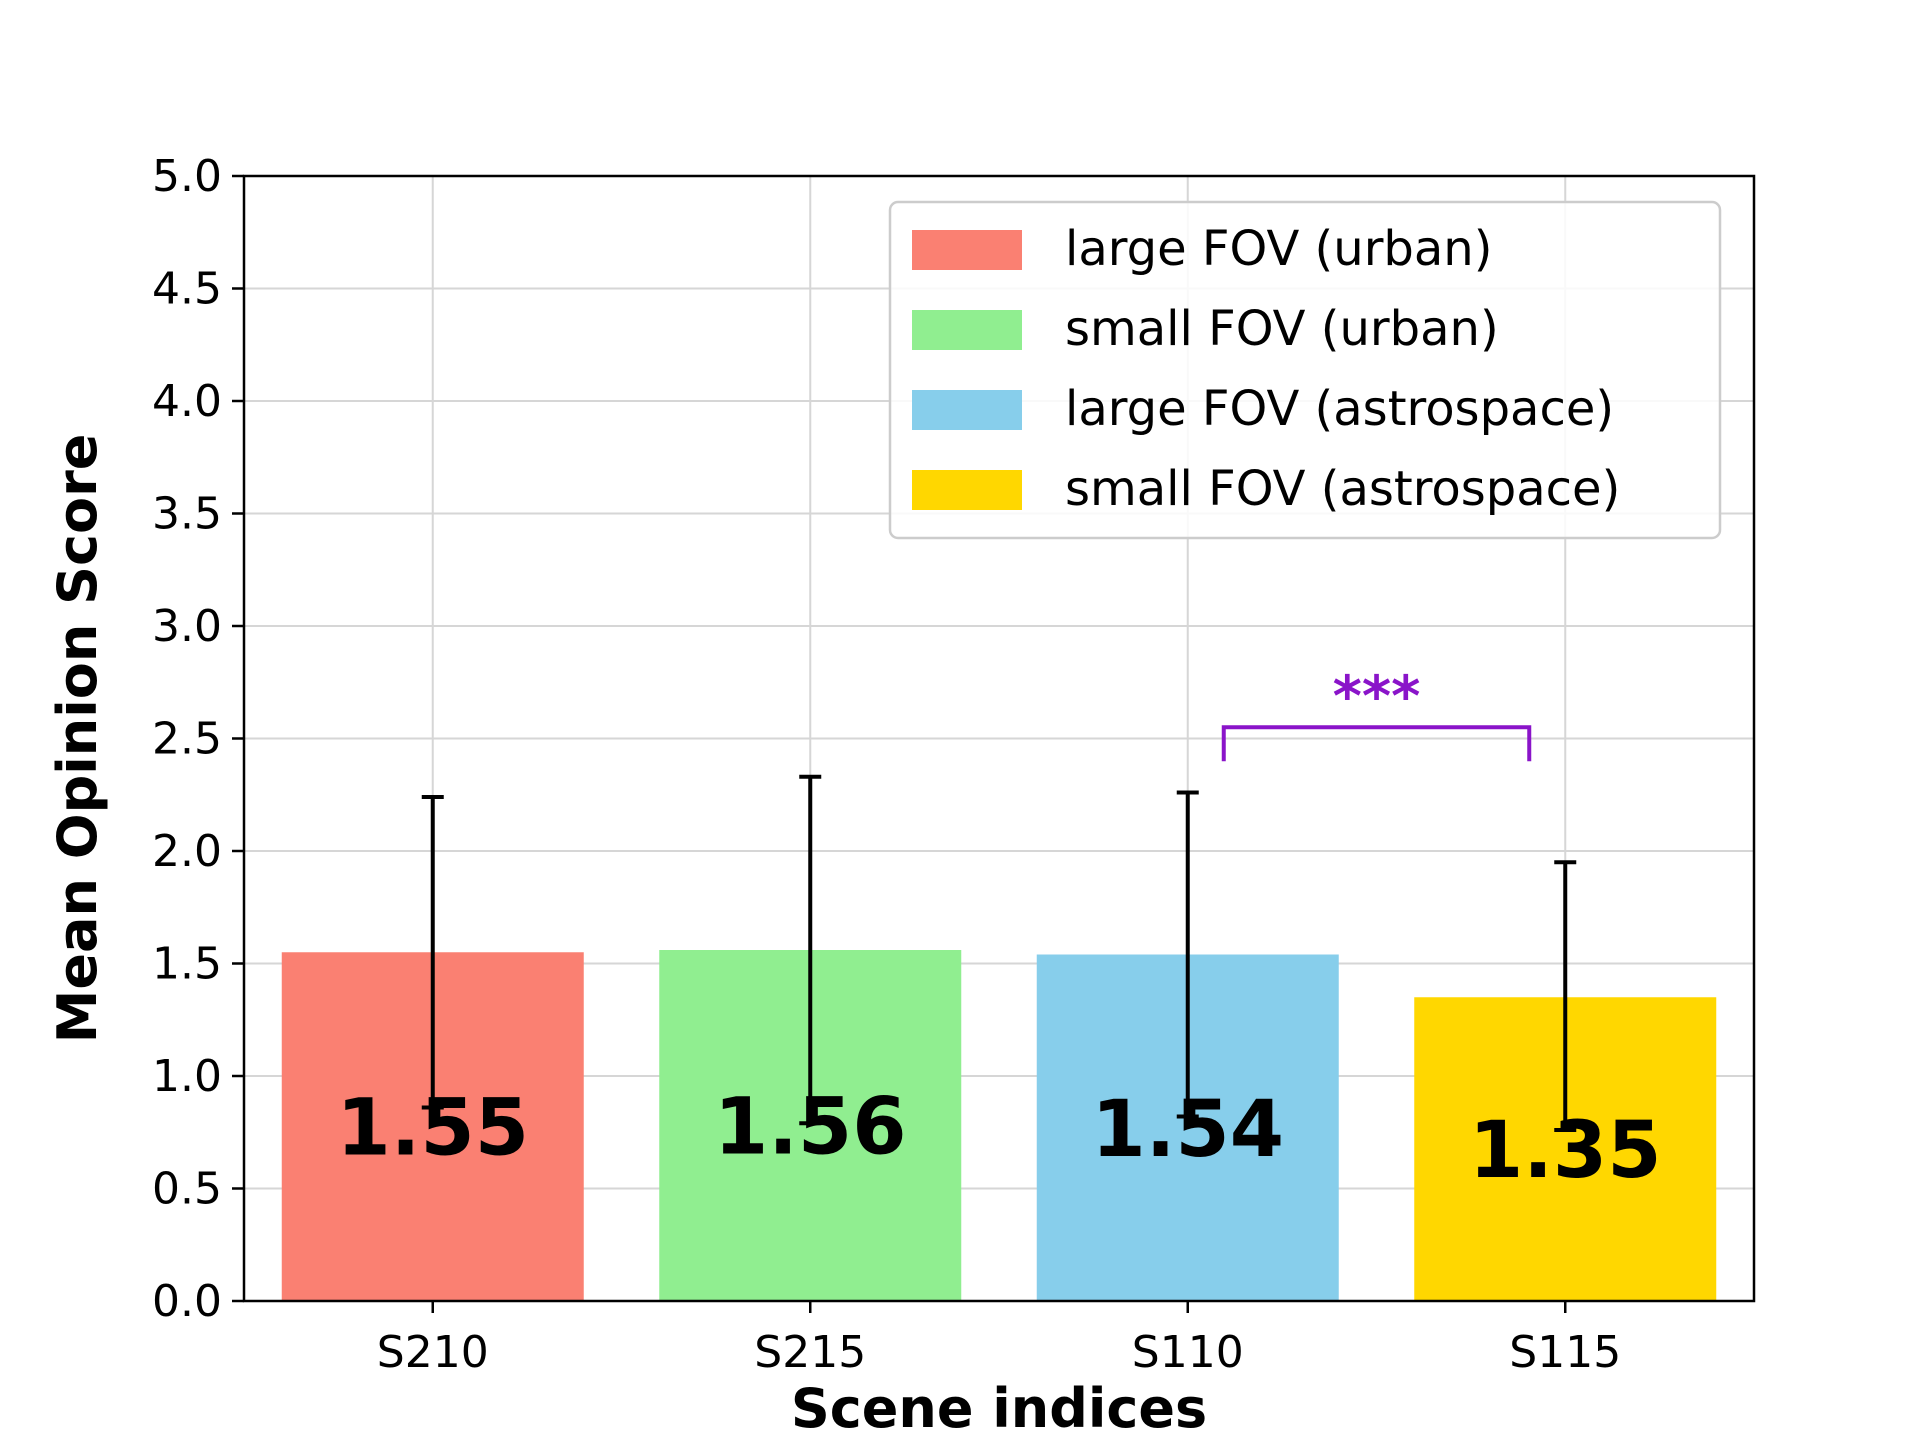 The image size is (1920, 1440). I want to click on y-tick-label-3: 1.5, so click(187, 964).